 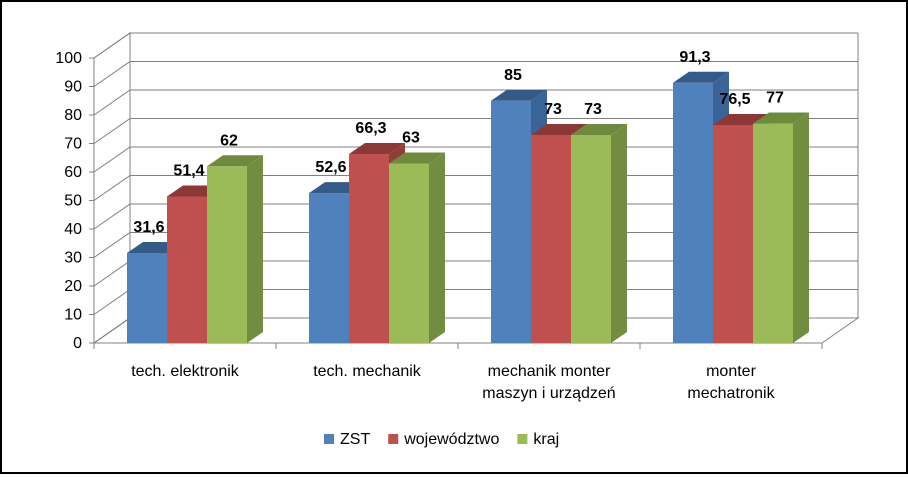 What do you see at coordinates (775, 98) in the screenshot?
I see `data-label: 77` at bounding box center [775, 98].